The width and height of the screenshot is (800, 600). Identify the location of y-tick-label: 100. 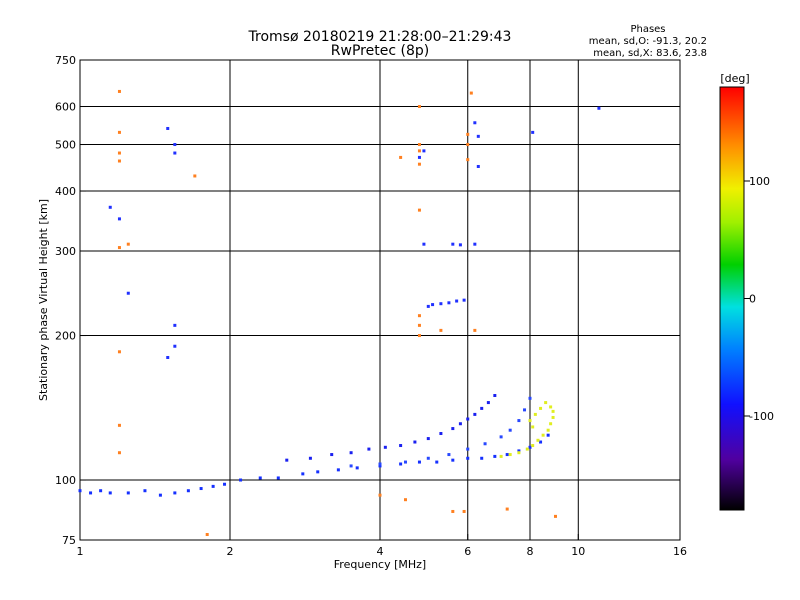
(65, 480).